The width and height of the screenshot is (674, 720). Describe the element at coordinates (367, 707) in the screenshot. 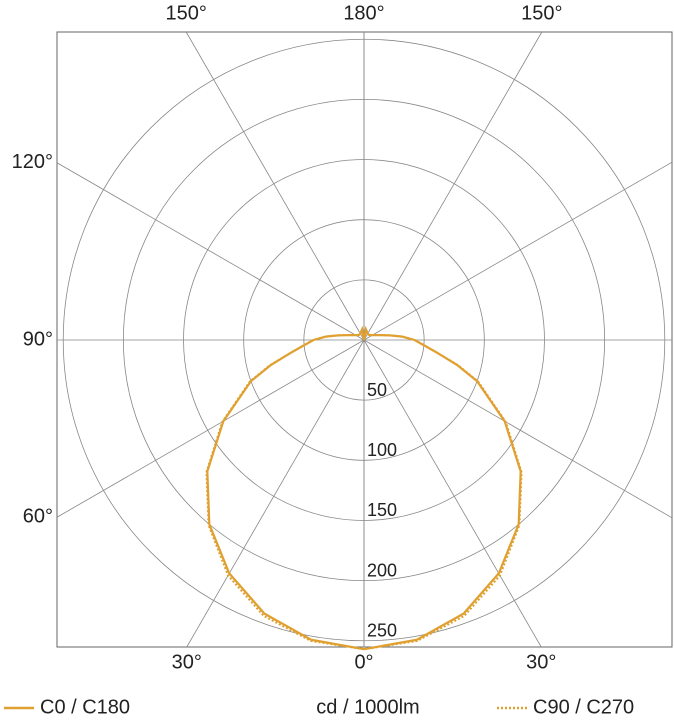

I see `unit-label: cd / 1000lm` at that location.